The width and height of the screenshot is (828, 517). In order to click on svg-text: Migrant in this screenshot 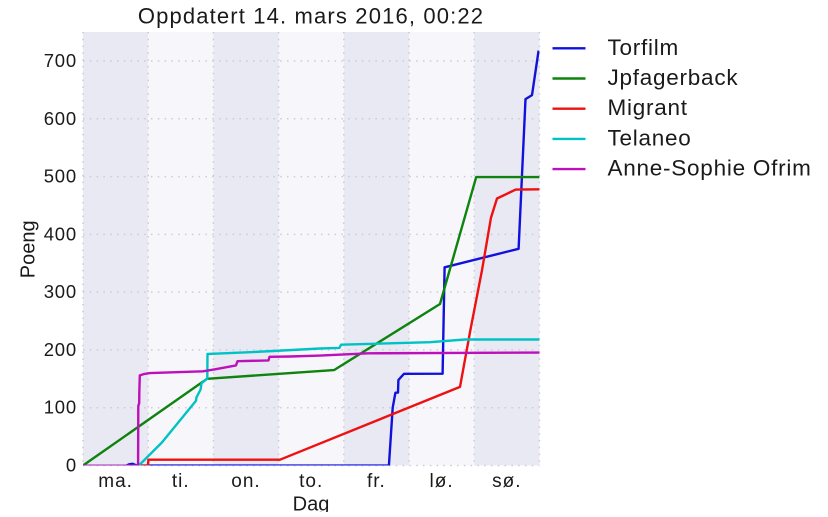, I will do `click(648, 107)`.